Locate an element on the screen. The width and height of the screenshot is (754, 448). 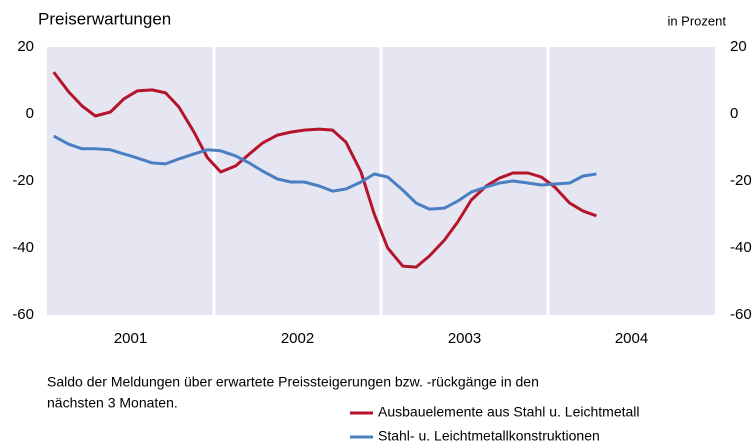
x-tick-label: 2002 is located at coordinates (297, 338).